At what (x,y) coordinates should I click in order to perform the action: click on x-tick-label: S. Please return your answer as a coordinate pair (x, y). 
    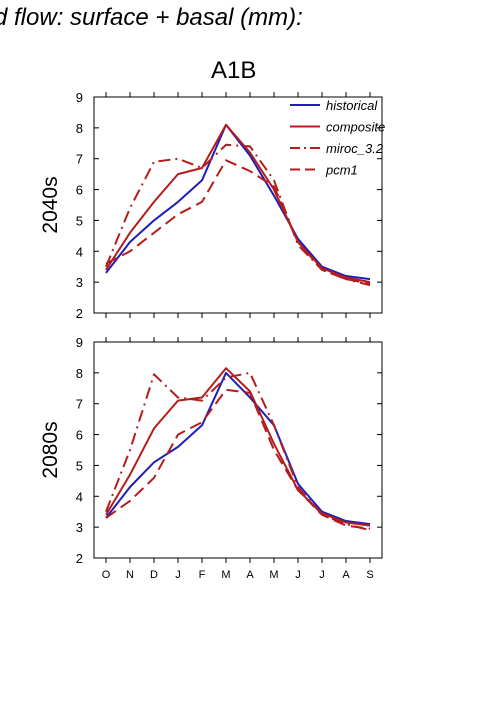
    Looking at the image, I should click on (369, 575).